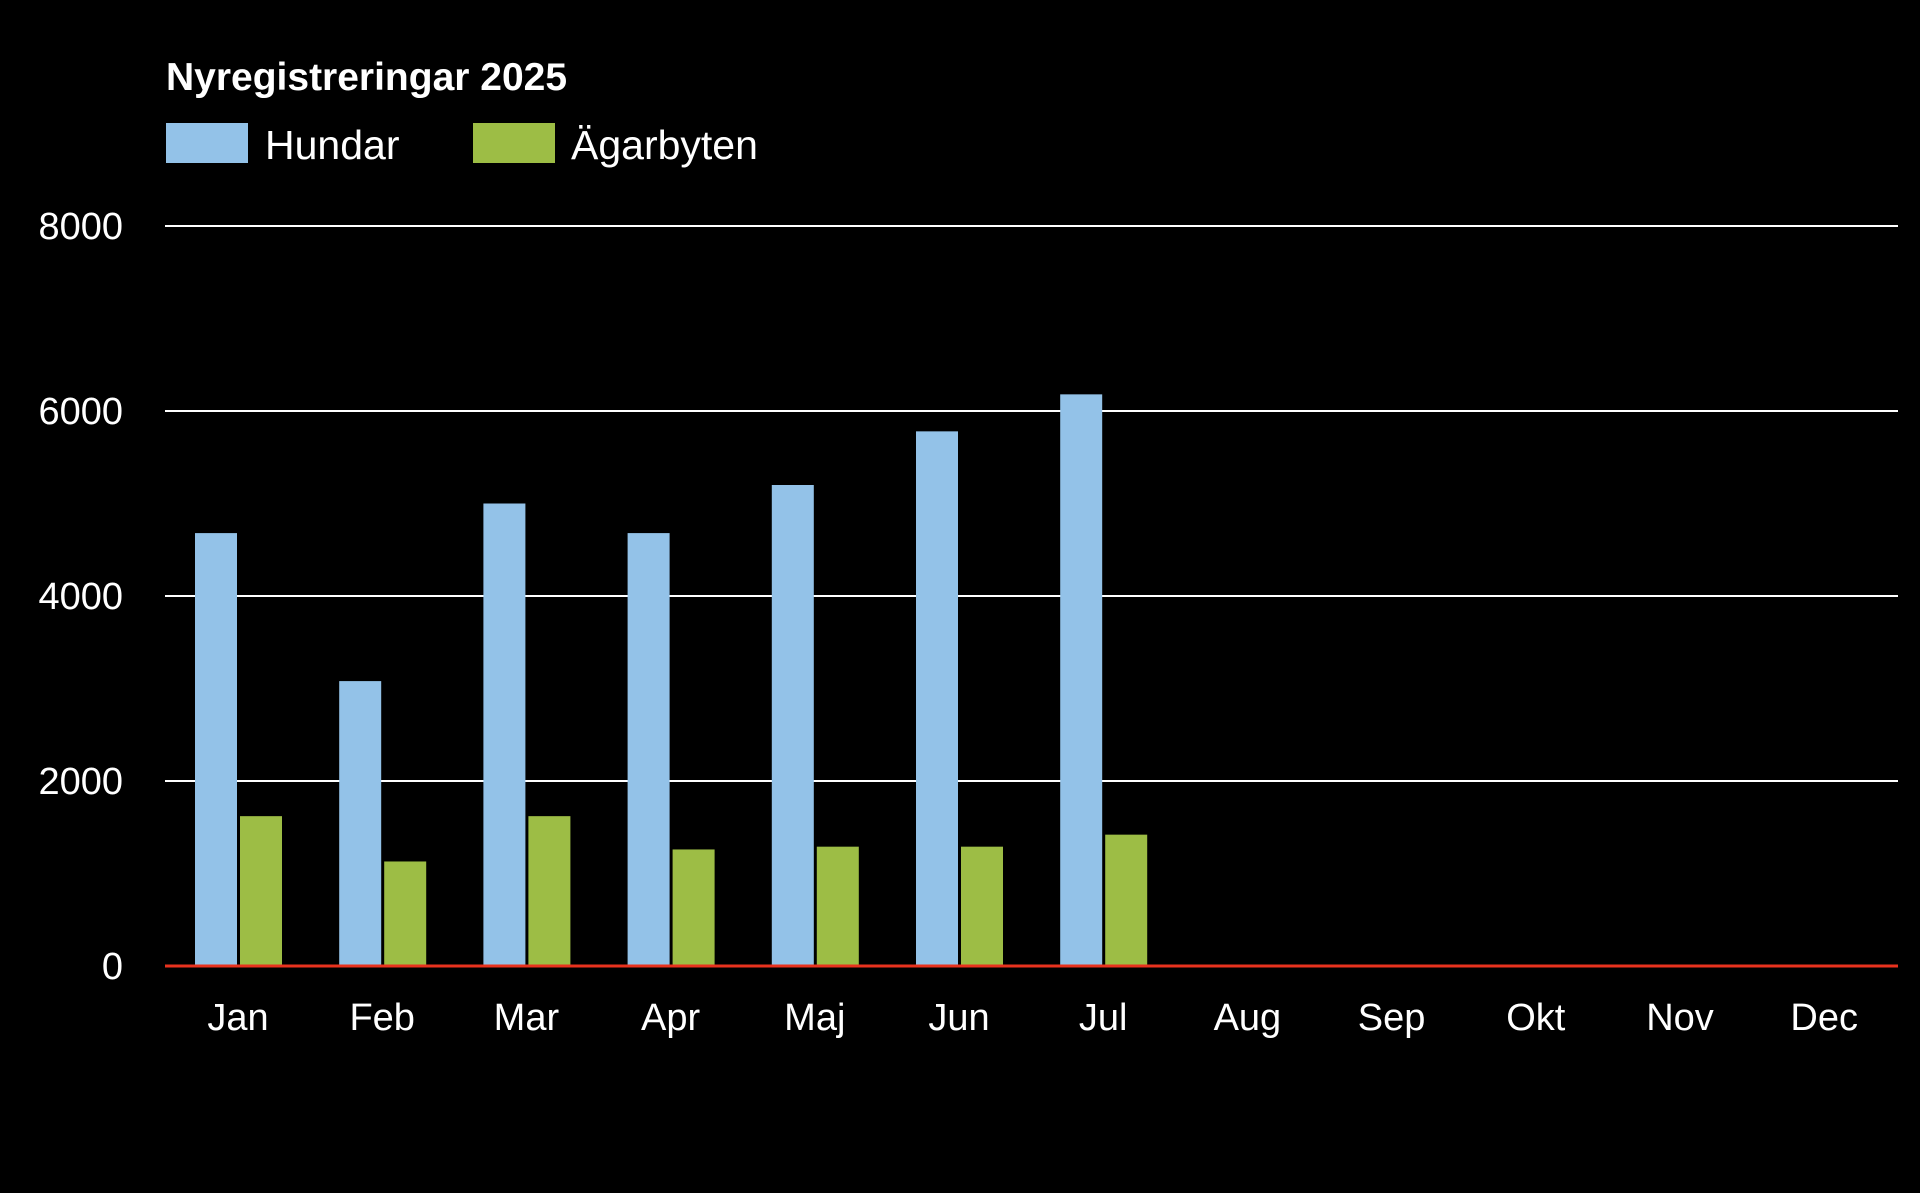 This screenshot has height=1193, width=1920. I want to click on x-category-label-mar: Mar, so click(527, 1018).